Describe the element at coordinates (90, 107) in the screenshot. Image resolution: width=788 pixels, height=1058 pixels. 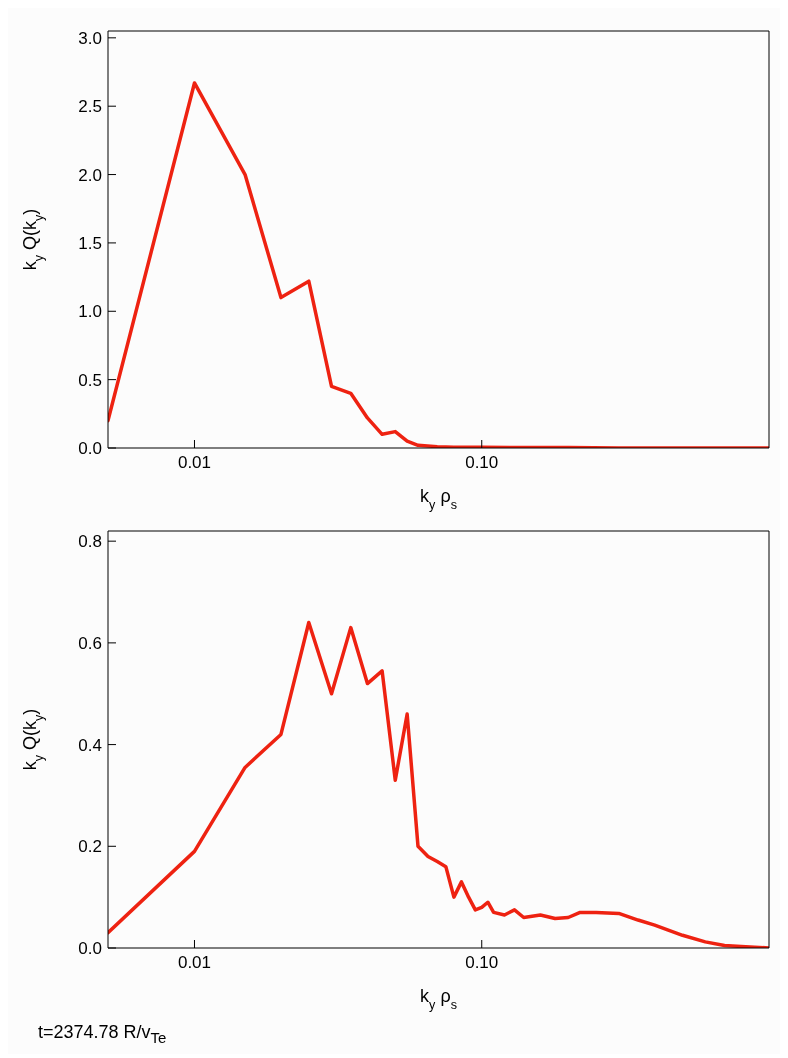
I see `y-tick-label: 2.5` at that location.